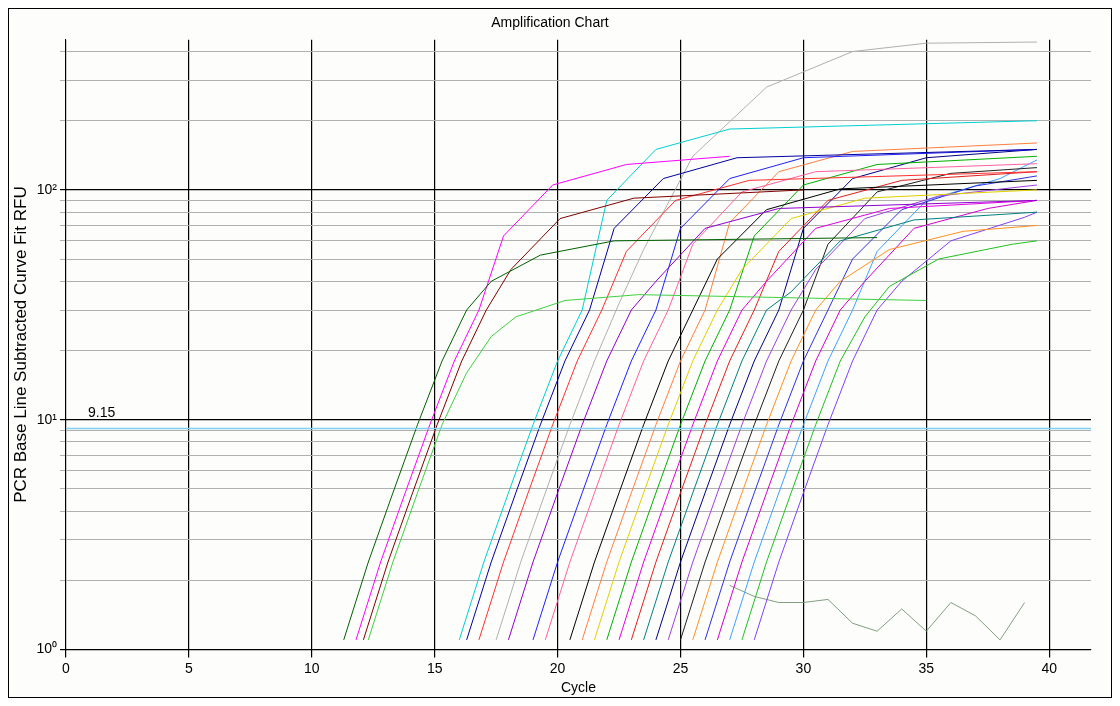  What do you see at coordinates (434, 667) in the screenshot?
I see `x-tick-label: 15` at bounding box center [434, 667].